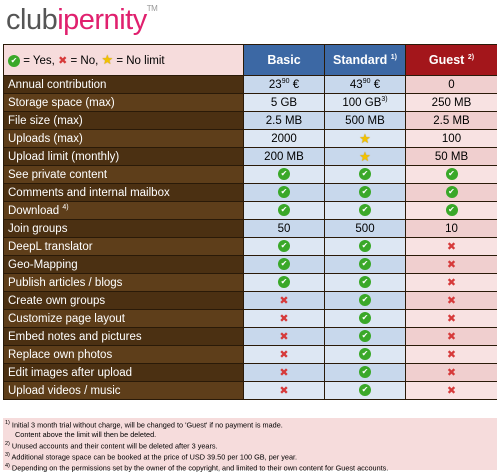 This screenshot has width=500, height=473. I want to click on row-label-text: Create own groups, so click(57, 300).